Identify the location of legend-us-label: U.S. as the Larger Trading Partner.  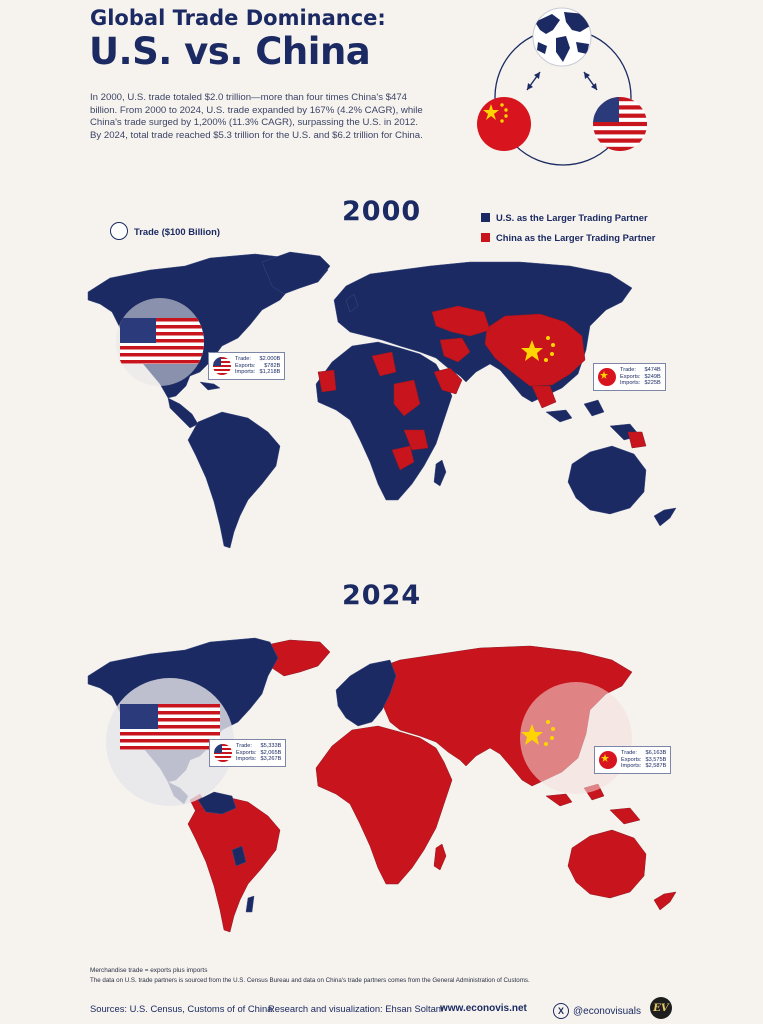
(572, 217).